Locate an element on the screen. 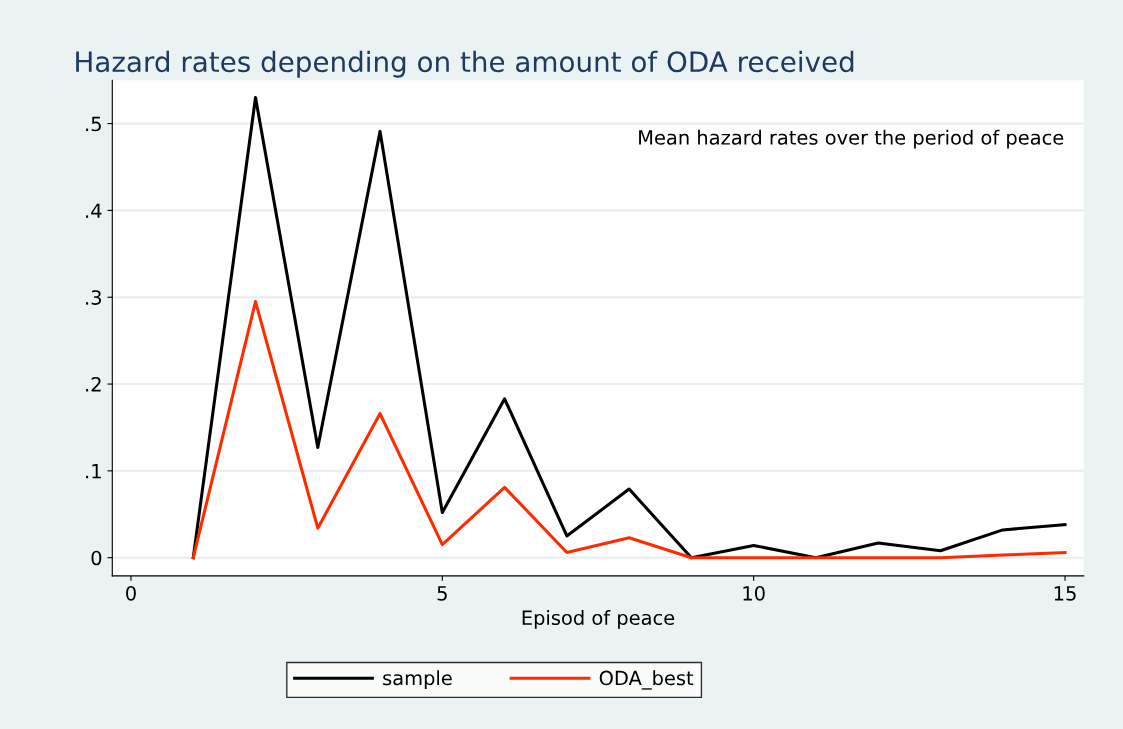 The width and height of the screenshot is (1123, 729). y-tick-label: .2 is located at coordinates (93, 384).